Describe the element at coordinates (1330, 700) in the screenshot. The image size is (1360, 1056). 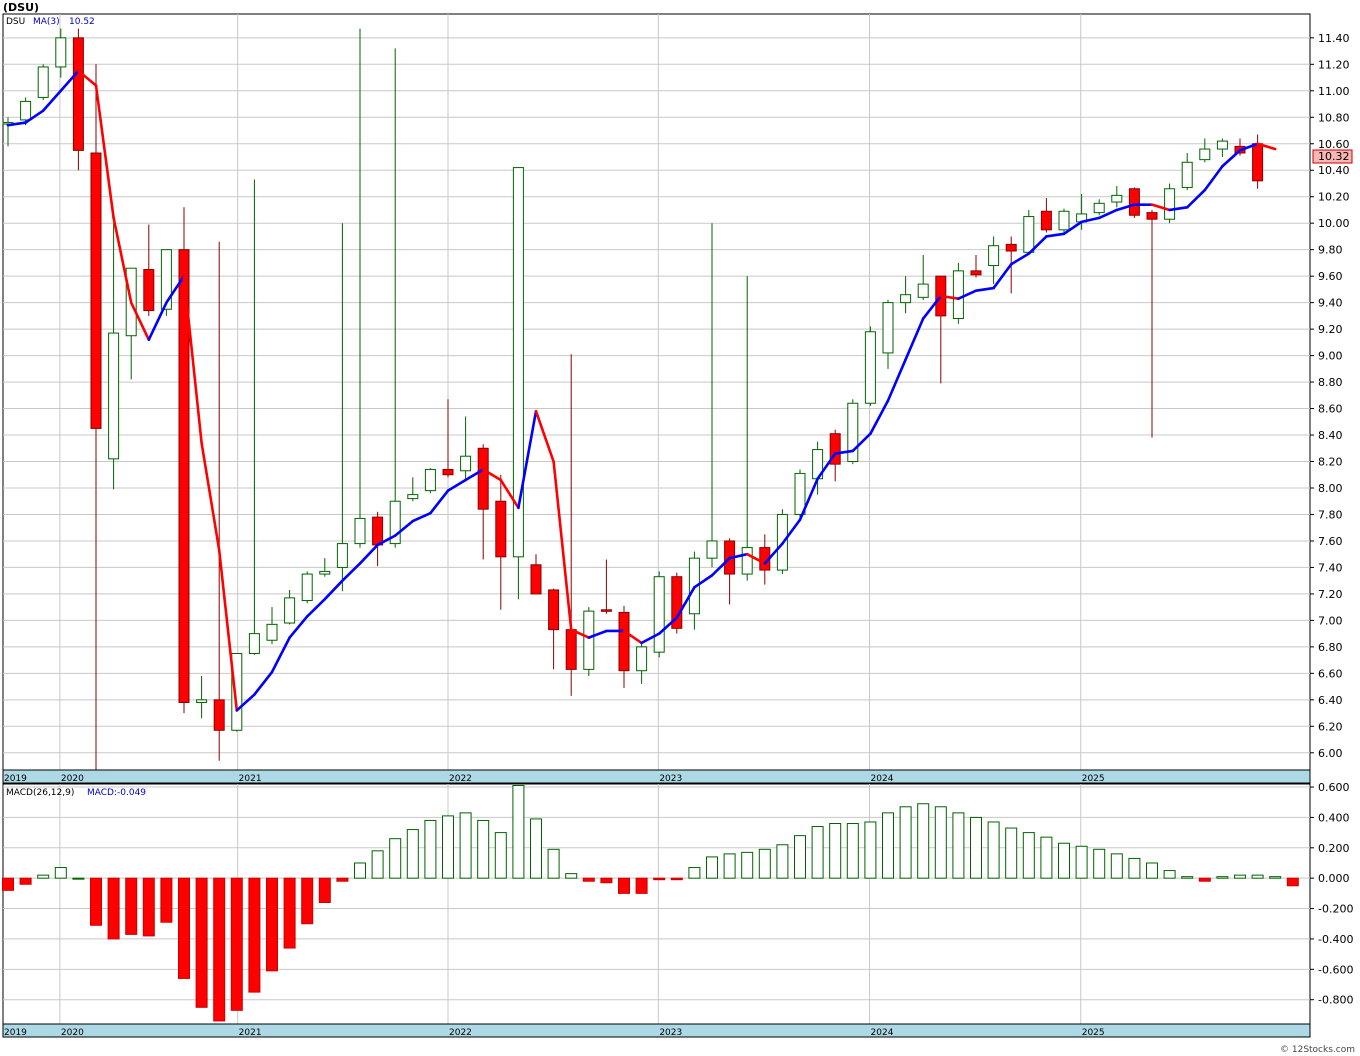
I see `y-tick-label: 6.40` at that location.